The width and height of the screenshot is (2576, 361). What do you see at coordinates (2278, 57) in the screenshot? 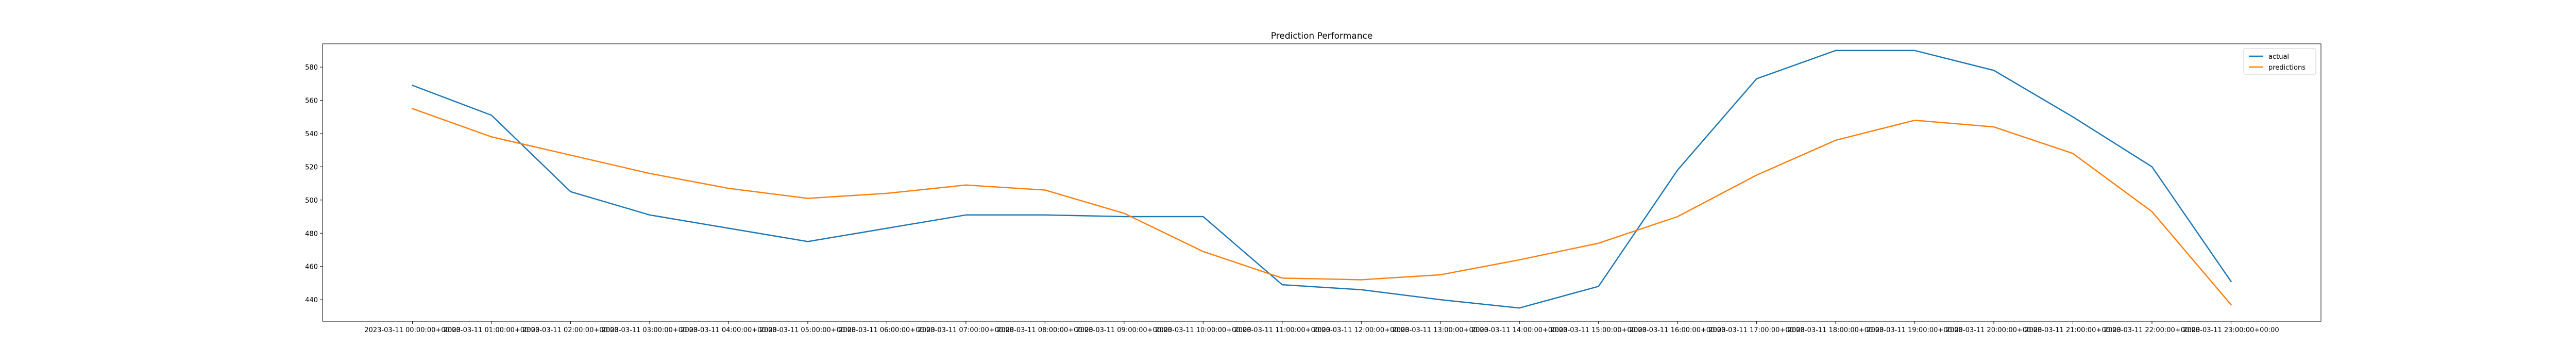
I see `legend-label-actual: actual` at bounding box center [2278, 57].